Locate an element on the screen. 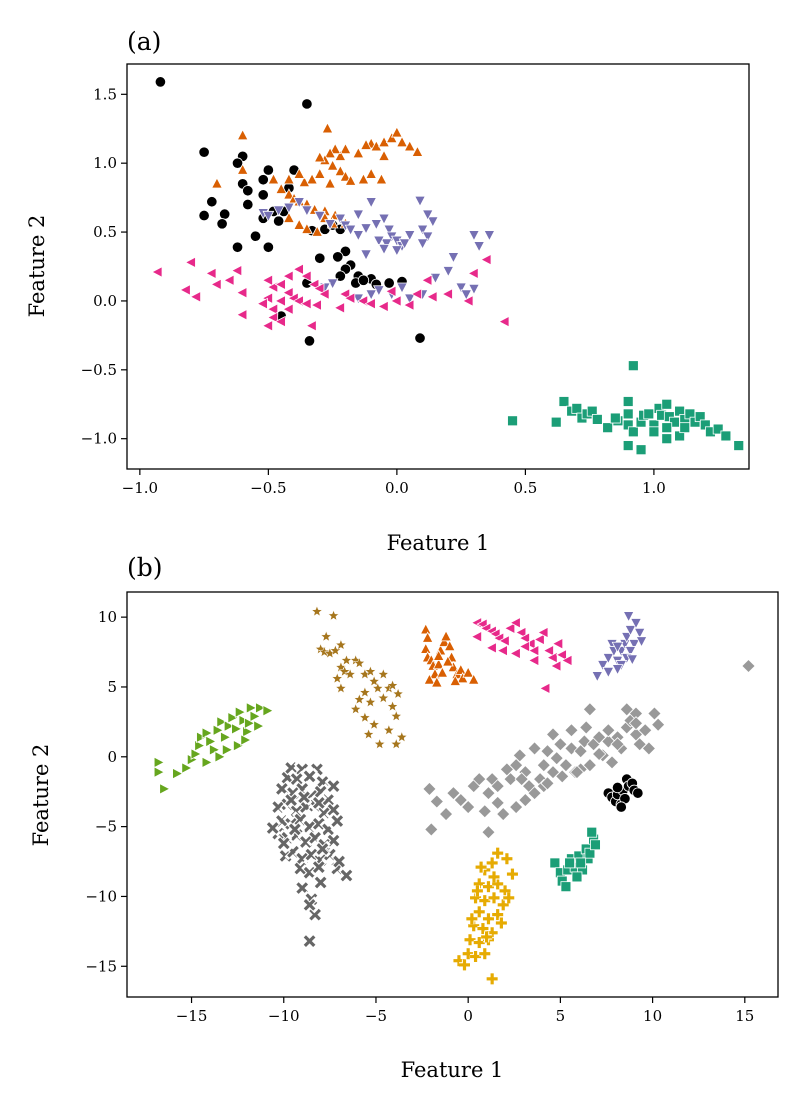  panel-b-y-ticks: −15 −10 −5 0 5 10 is located at coordinates (106, 791).